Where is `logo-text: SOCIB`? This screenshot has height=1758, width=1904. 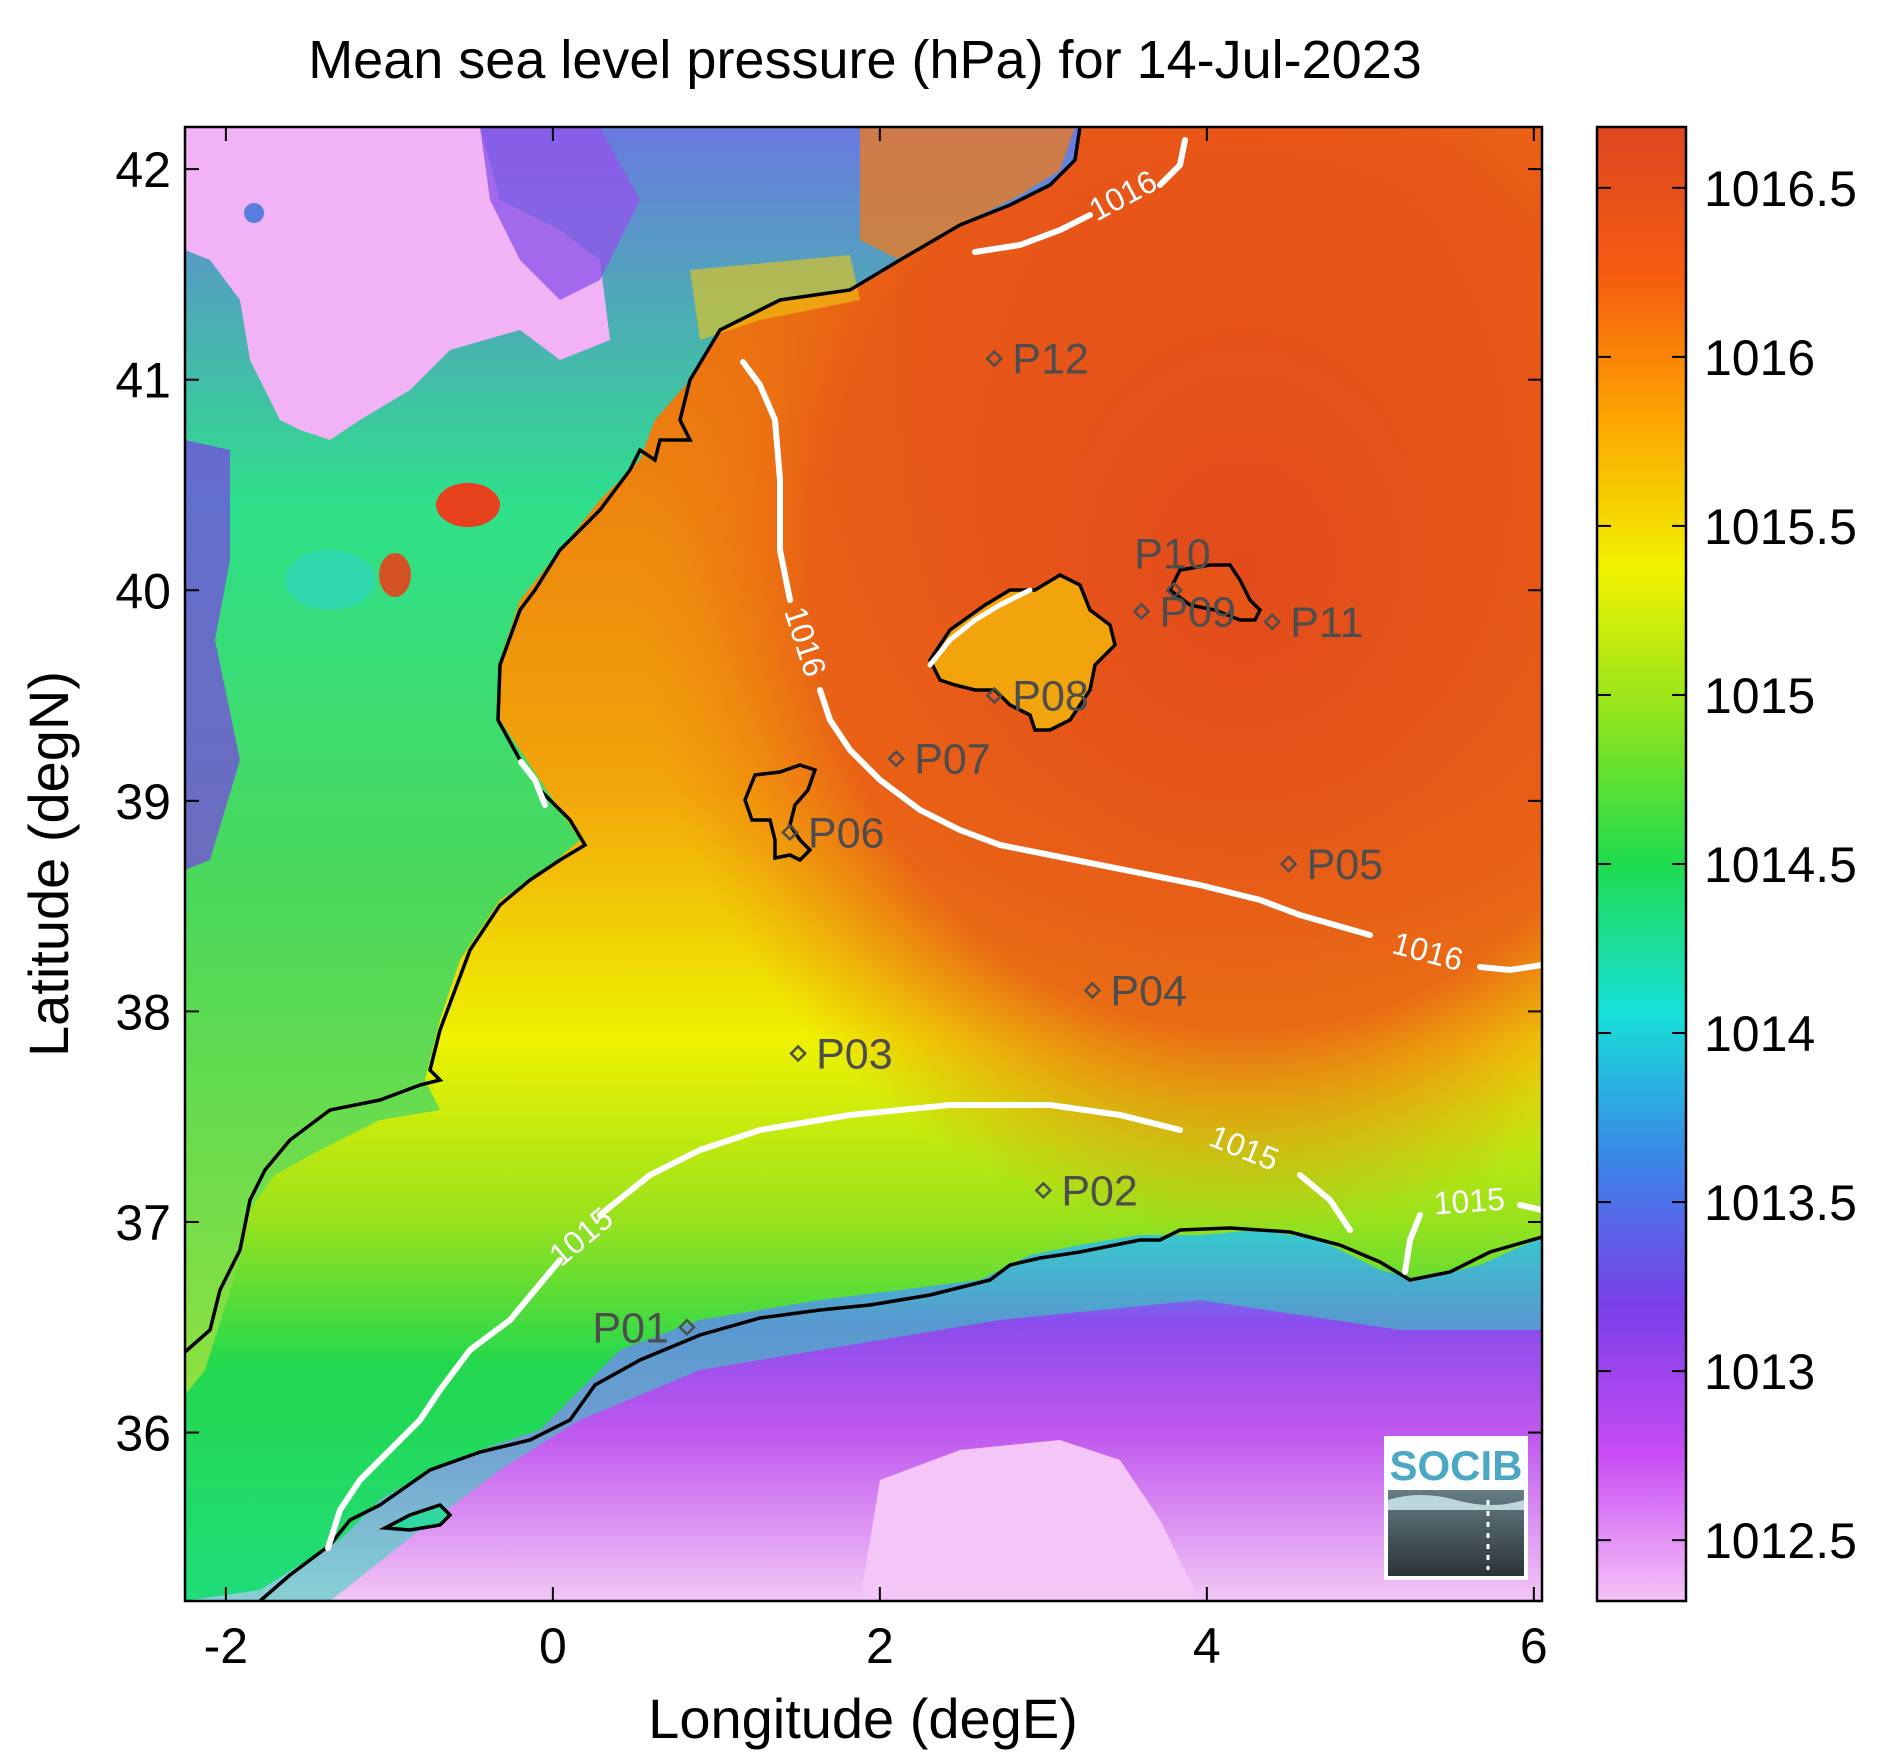
logo-text: SOCIB is located at coordinates (1455, 1465).